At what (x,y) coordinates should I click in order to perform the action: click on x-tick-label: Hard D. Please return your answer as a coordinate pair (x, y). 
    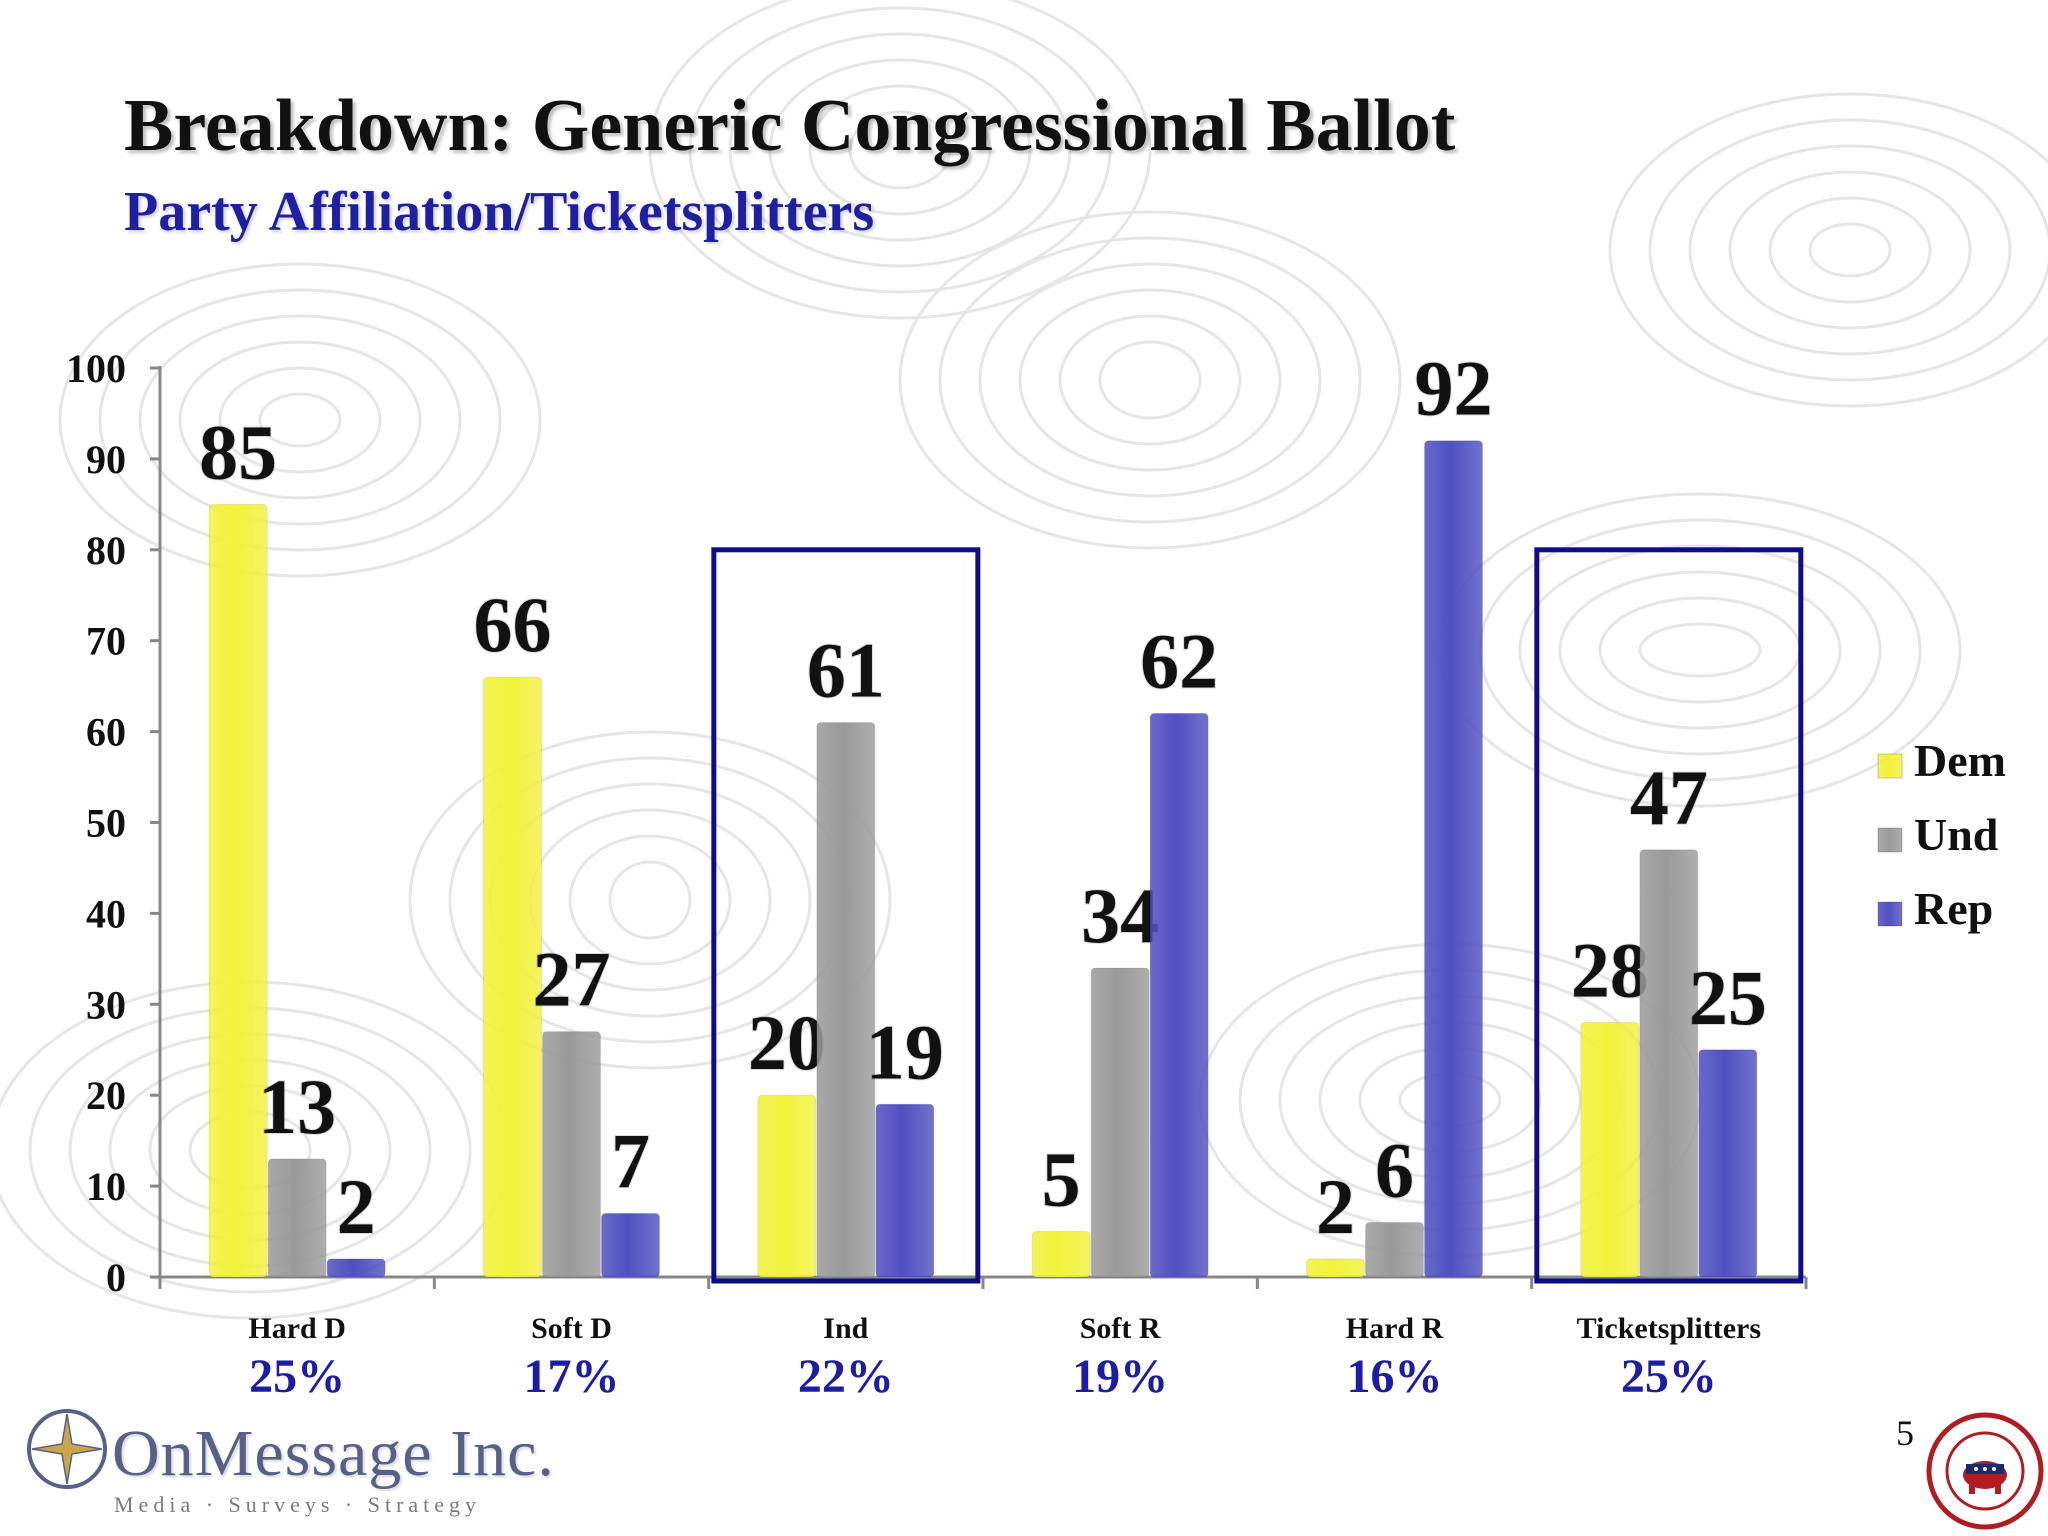
    Looking at the image, I should click on (297, 1328).